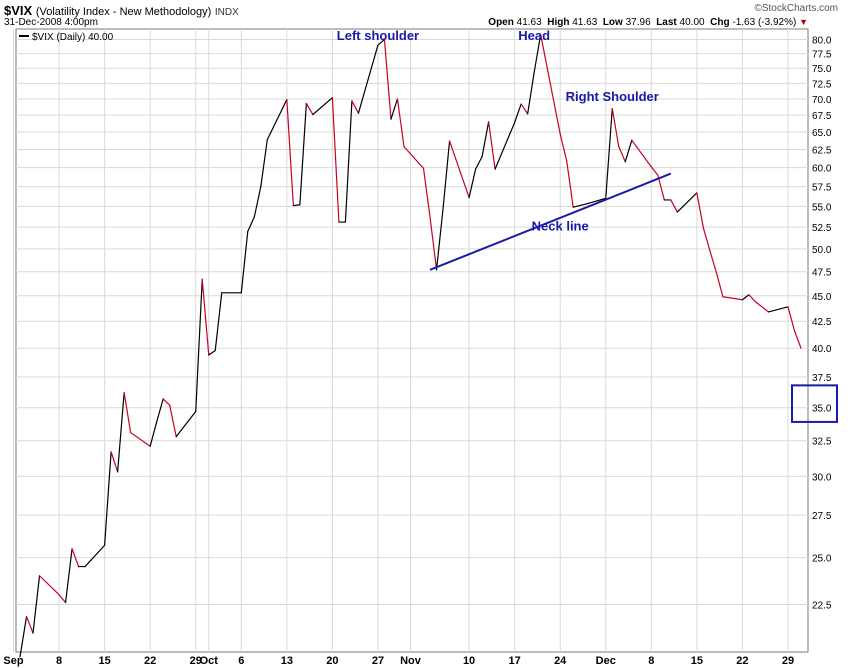 The image size is (850, 668). Describe the element at coordinates (606, 661) in the screenshot. I see `x-tick-label: Dec` at that location.